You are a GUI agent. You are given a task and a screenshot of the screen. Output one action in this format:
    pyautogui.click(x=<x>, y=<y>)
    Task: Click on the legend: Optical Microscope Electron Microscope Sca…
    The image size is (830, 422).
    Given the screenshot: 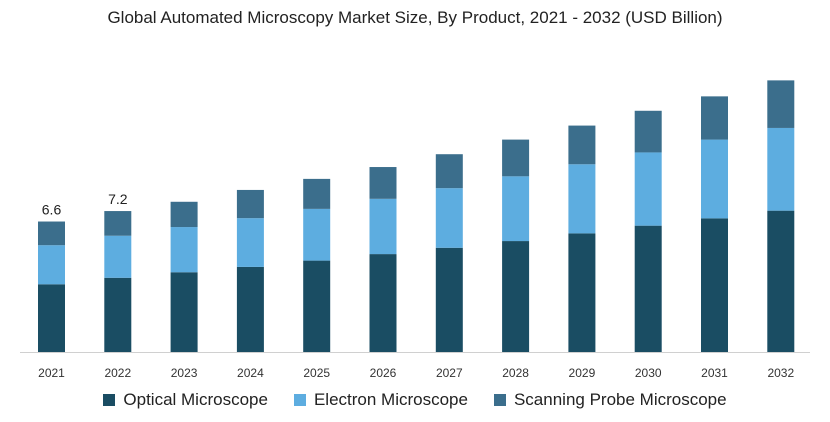 What is the action you would take?
    pyautogui.click(x=415, y=400)
    